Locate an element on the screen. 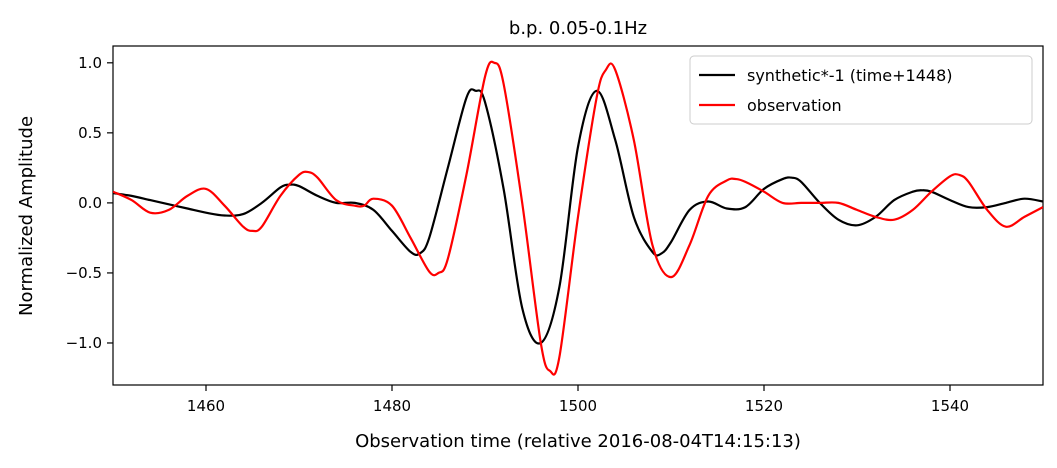 The height and width of the screenshot is (468, 1057). chart-title: b.p. 0.05-0.1Hz is located at coordinates (578, 28).